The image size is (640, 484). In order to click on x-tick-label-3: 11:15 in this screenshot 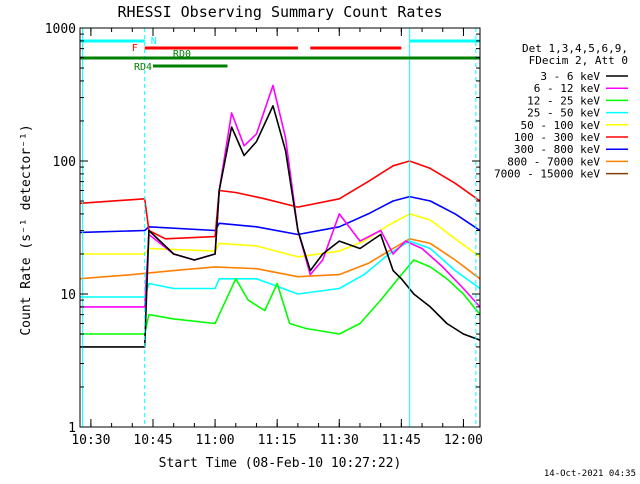, I will do `click(277, 440)`.